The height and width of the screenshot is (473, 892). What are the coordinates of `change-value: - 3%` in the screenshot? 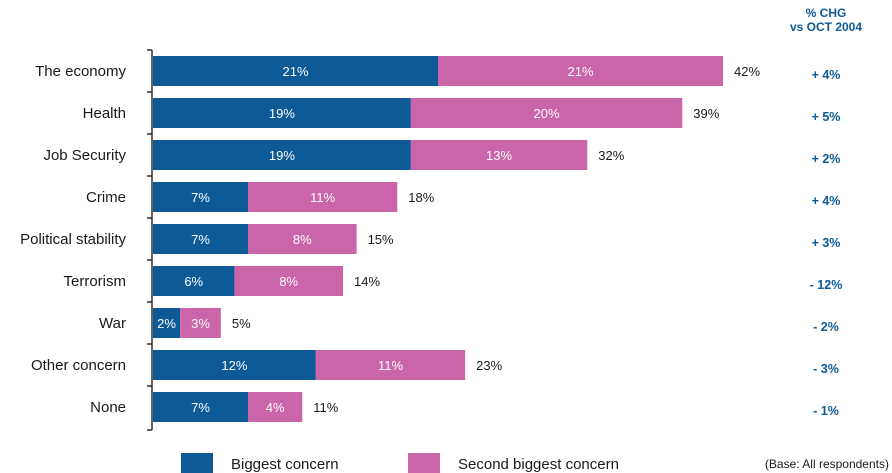 It's located at (826, 369).